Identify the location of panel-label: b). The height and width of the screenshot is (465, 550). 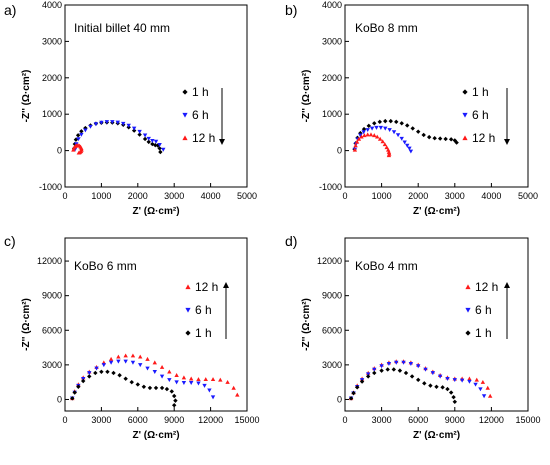
(291, 10).